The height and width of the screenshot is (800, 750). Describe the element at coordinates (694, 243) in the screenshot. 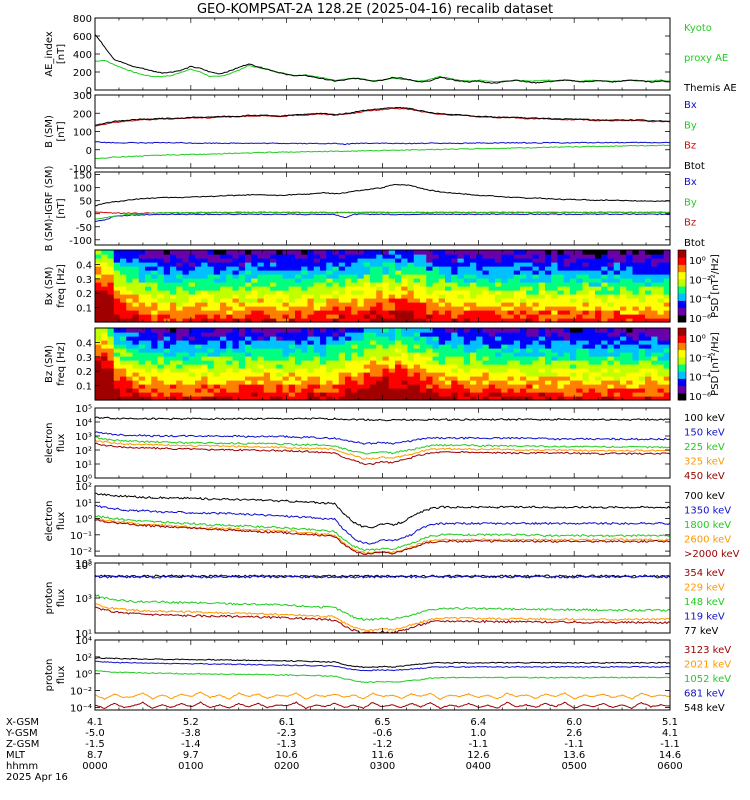

I see `legend-entry: Btot` at that location.